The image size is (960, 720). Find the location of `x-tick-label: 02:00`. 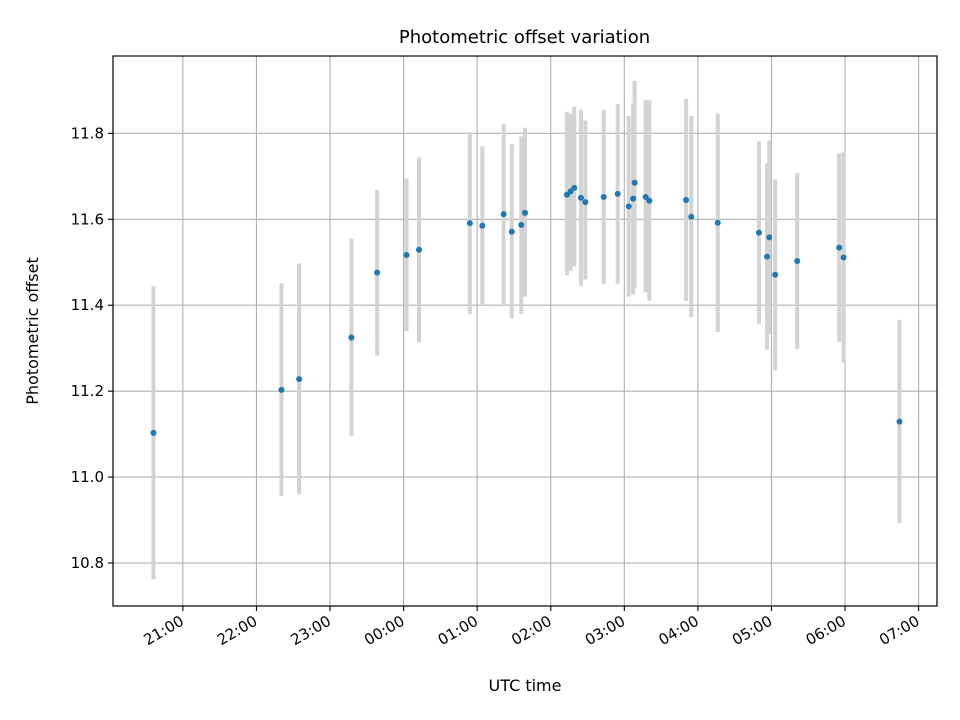

x-tick-label: 02:00 is located at coordinates (531, 630).